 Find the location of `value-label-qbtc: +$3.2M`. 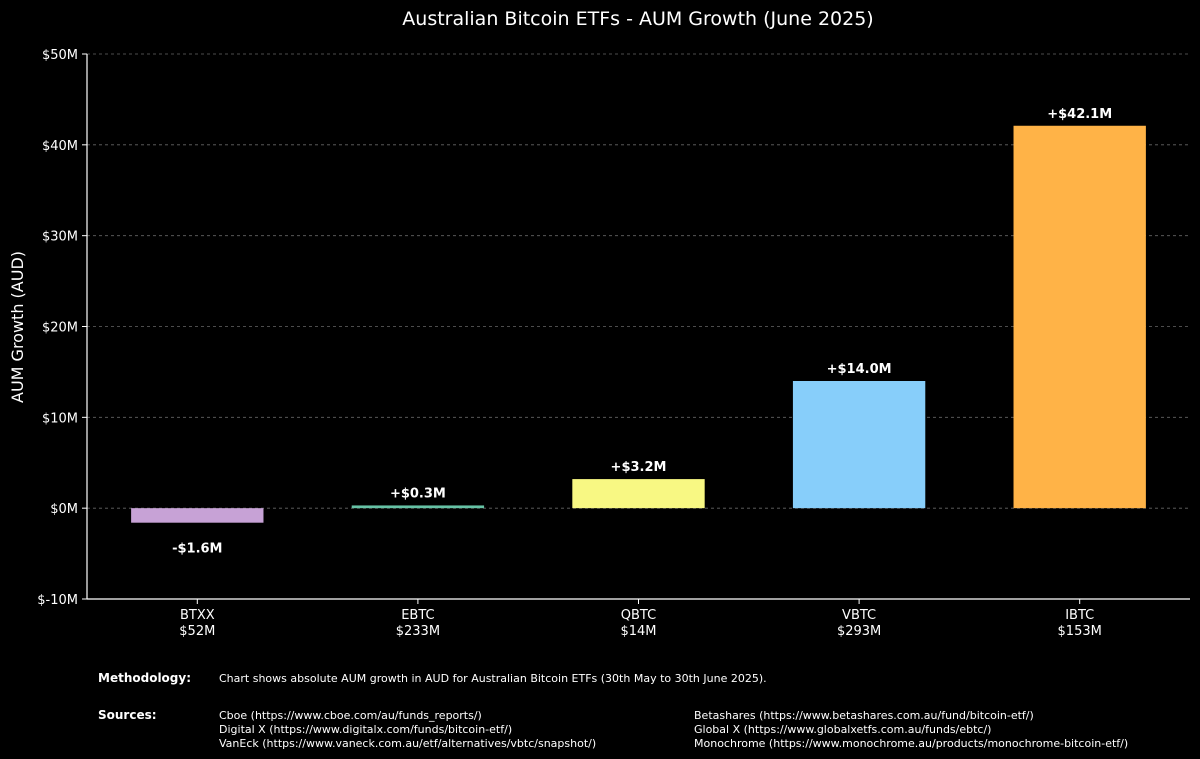

value-label-qbtc: +$3.2M is located at coordinates (639, 467).